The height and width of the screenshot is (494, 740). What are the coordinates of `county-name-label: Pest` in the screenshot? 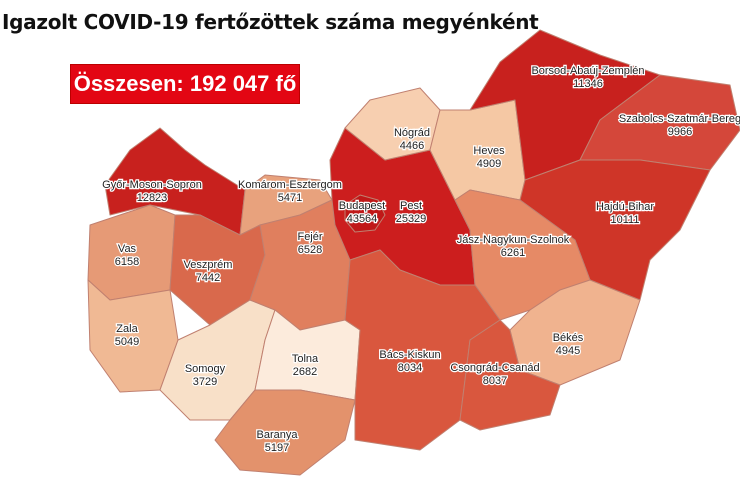 It's located at (411, 206).